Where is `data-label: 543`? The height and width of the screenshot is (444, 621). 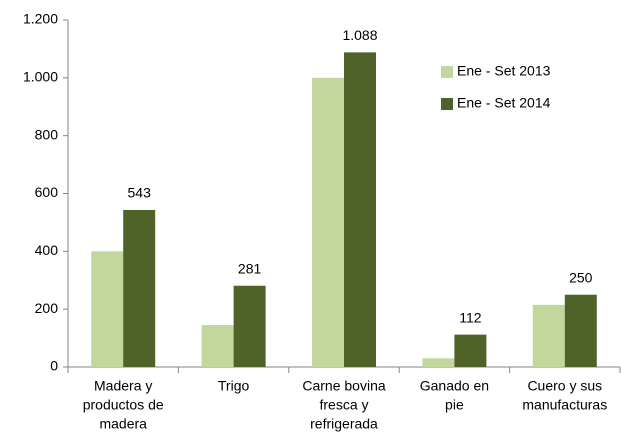
data-label: 543 is located at coordinates (140, 193).